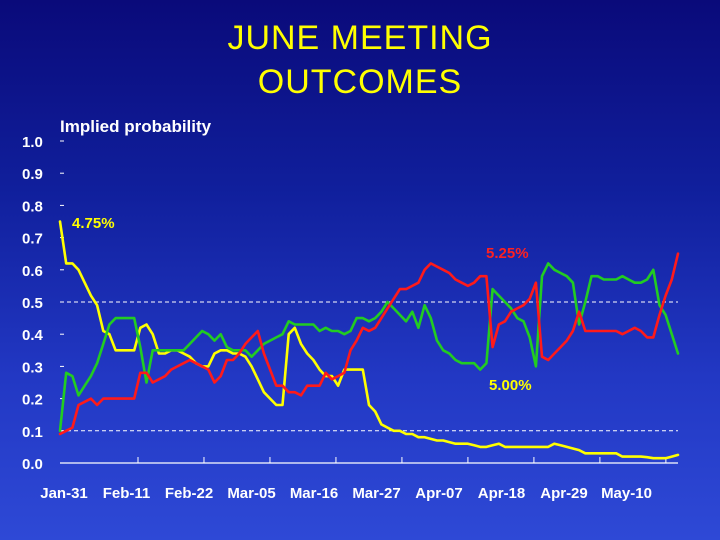 The image size is (720, 540). I want to click on y-tick-label: 0.0, so click(32, 464).